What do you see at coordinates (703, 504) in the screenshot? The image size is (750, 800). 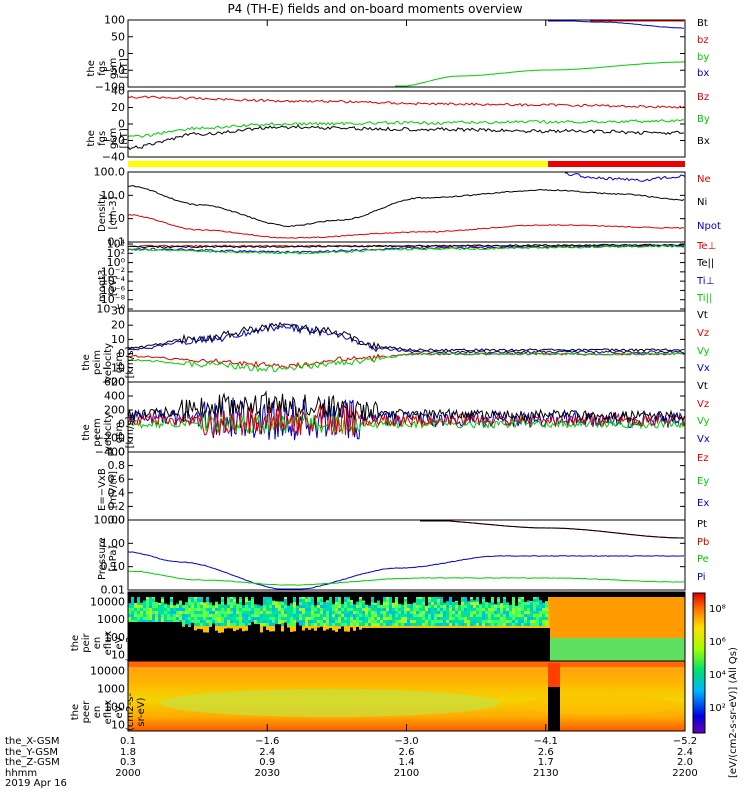 I see `legend-item: Ex` at bounding box center [703, 504].